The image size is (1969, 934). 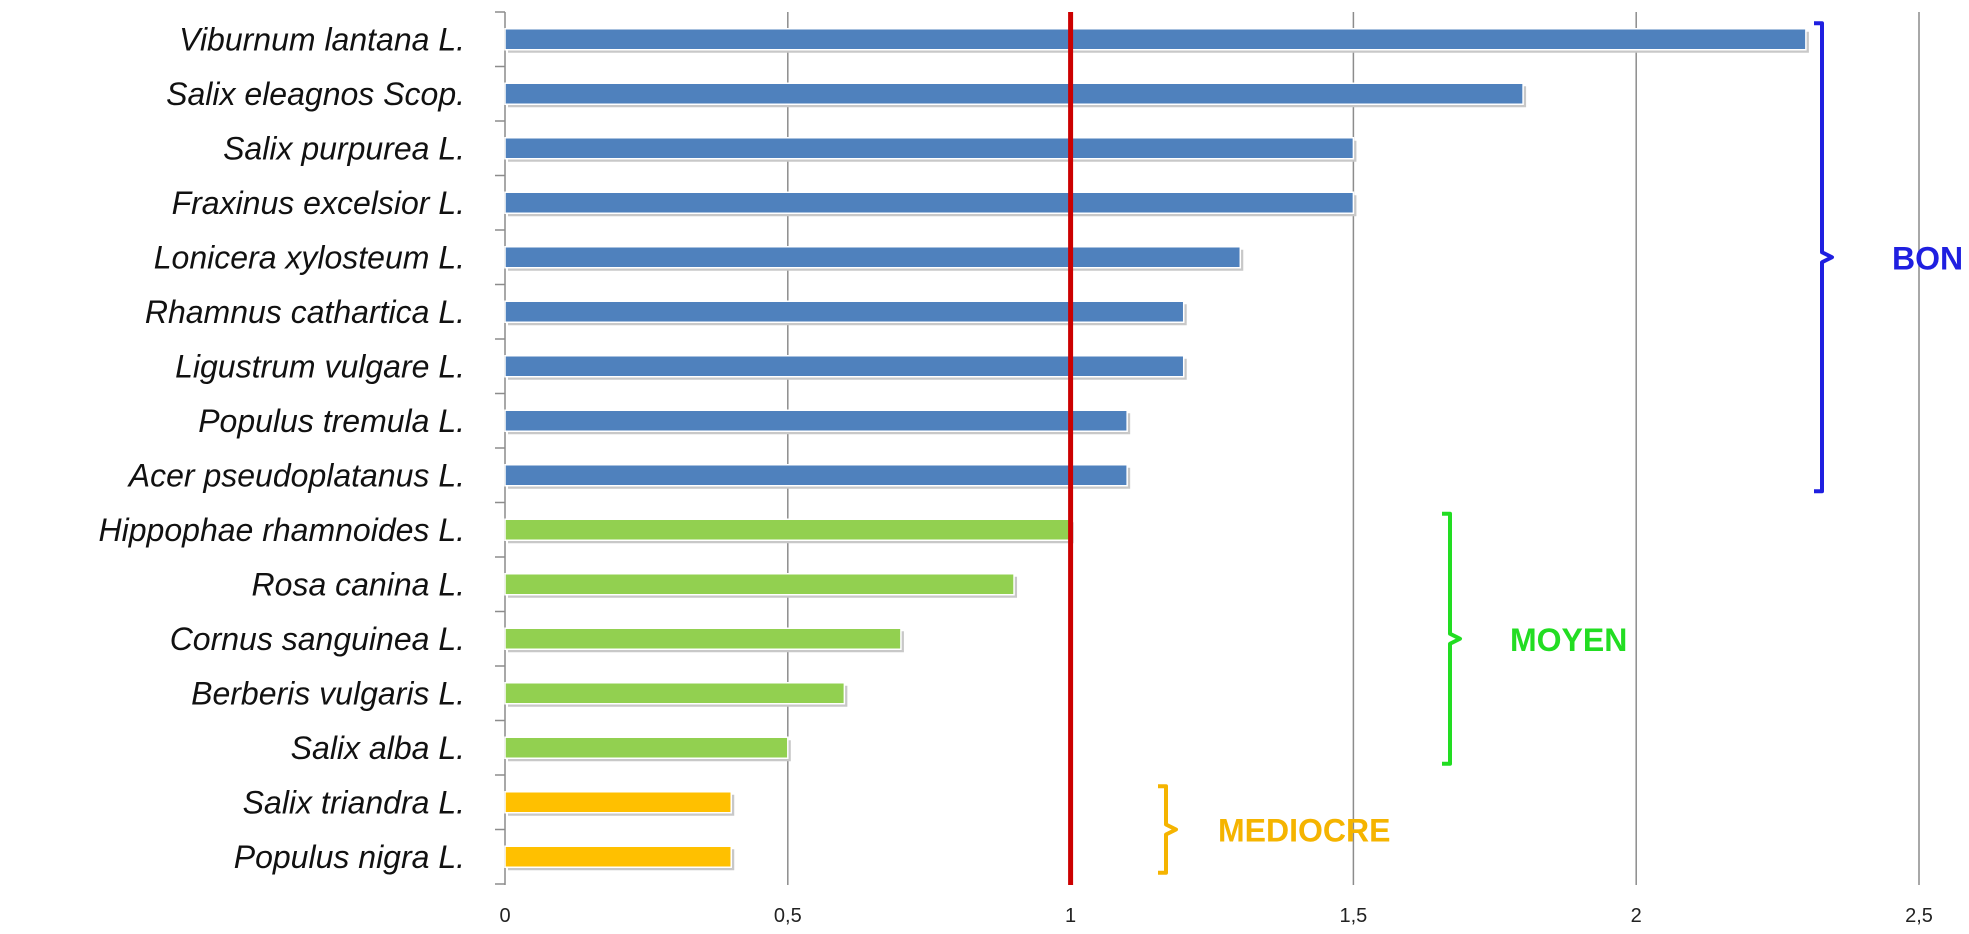 What do you see at coordinates (282, 530) in the screenshot?
I see `category-label: Hippophae rhamnoides L.` at bounding box center [282, 530].